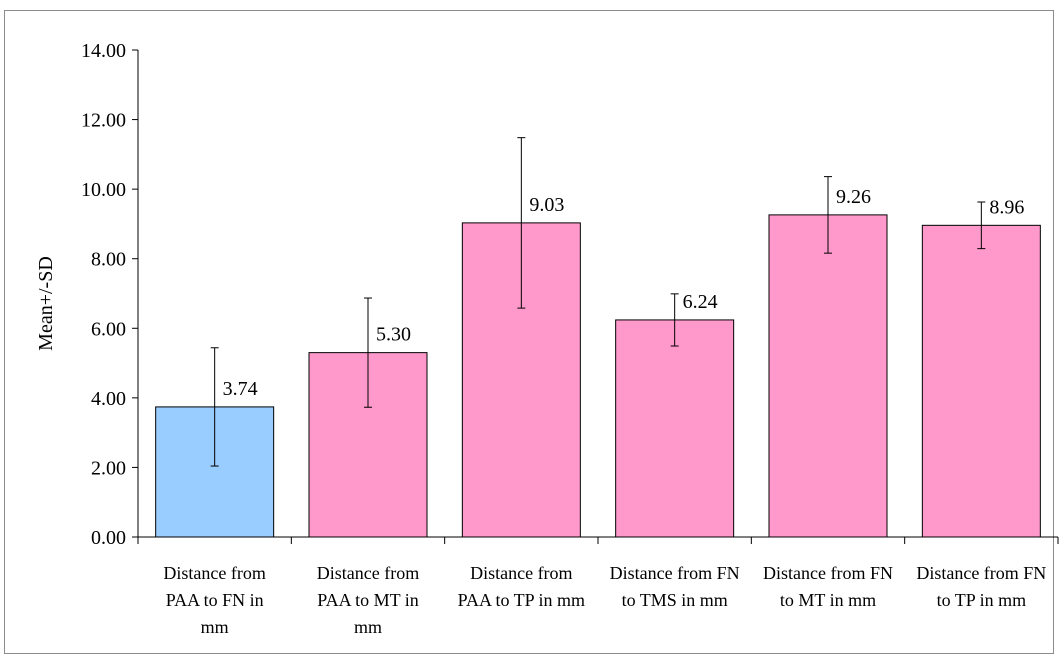 Image resolution: width=1060 pixels, height=658 pixels. What do you see at coordinates (103, 190) in the screenshot?
I see `y-tick-label: 10.00` at bounding box center [103, 190].